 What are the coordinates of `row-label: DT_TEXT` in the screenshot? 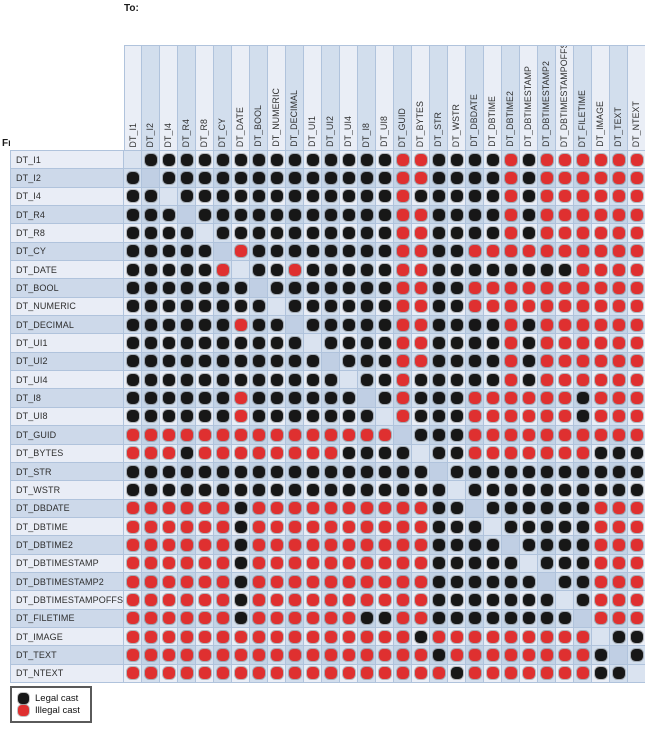 It's located at (67, 655).